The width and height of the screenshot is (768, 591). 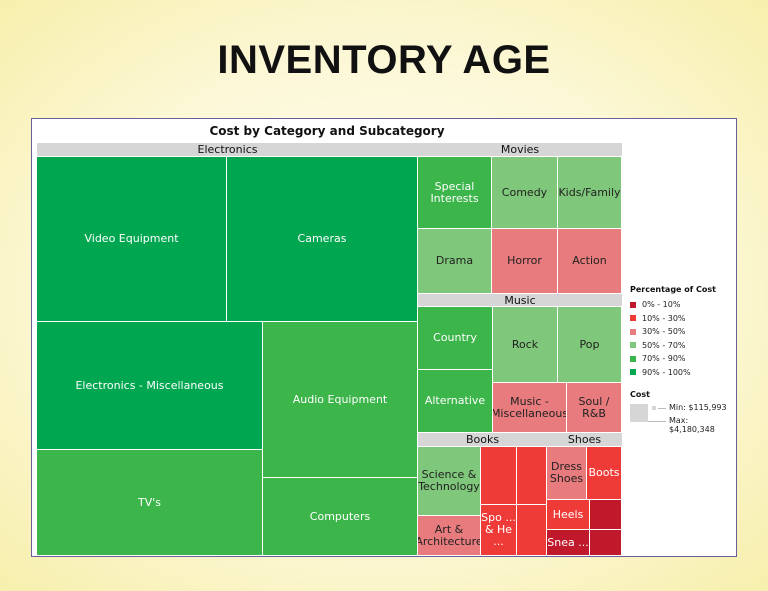 What do you see at coordinates (327, 131) in the screenshot?
I see `chart-title: Cost by Category and Subcategory` at bounding box center [327, 131].